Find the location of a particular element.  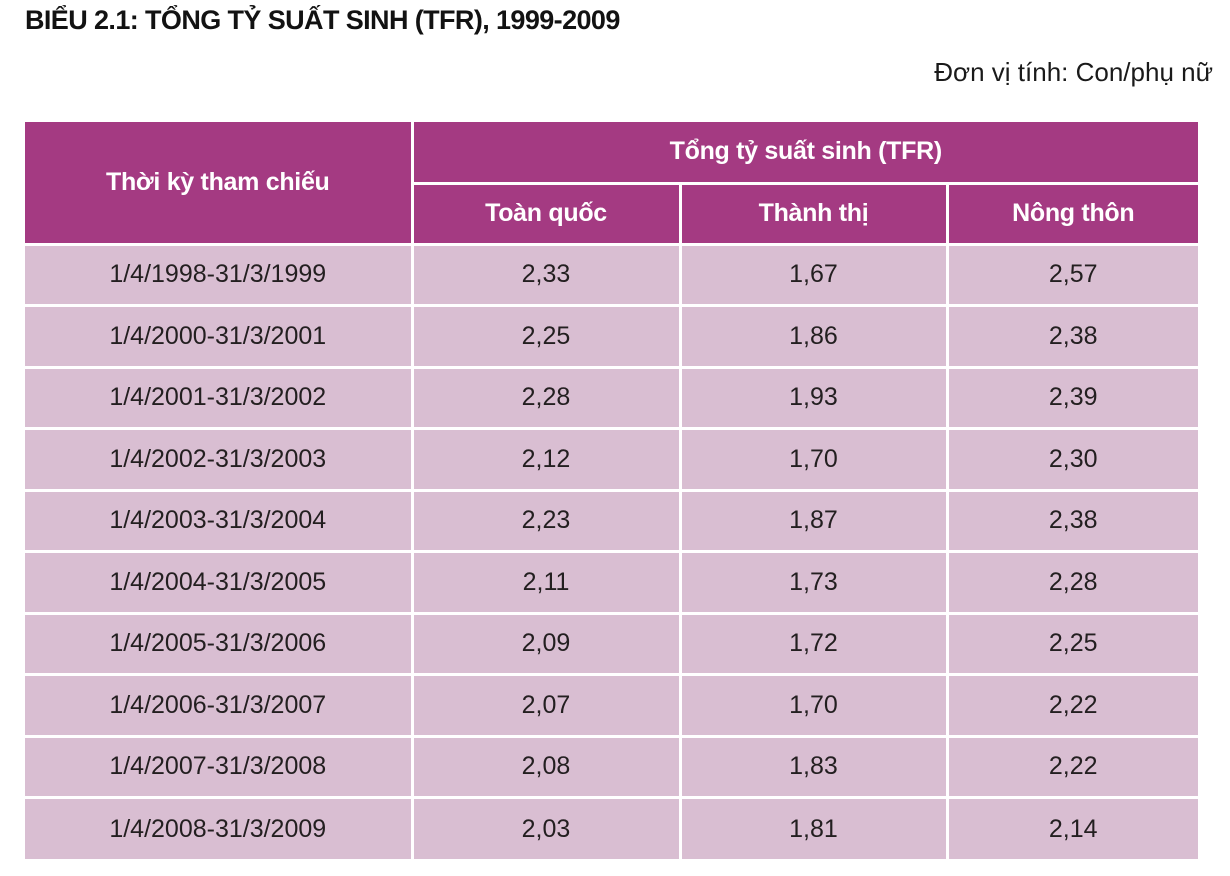

table-row: 1/4/2003-31/3/2004 2,23 1,87 2,38 is located at coordinates (611, 520).